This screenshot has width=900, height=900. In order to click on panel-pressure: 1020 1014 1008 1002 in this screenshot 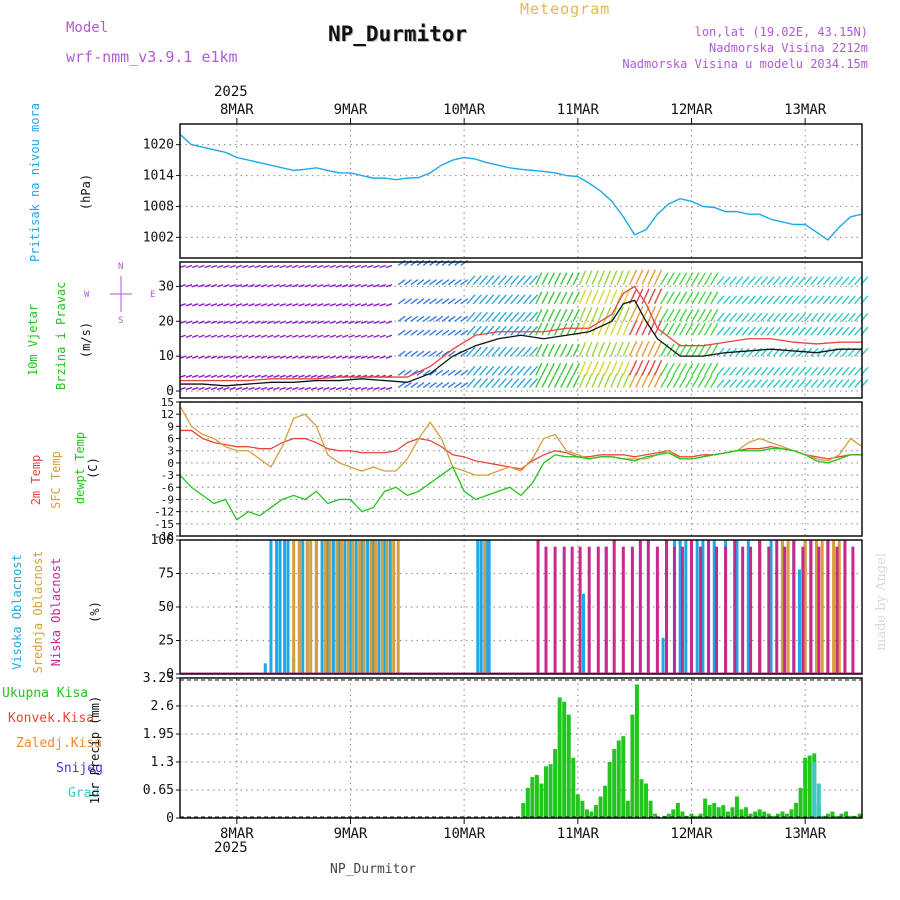, I will do `click(503, 191)`.